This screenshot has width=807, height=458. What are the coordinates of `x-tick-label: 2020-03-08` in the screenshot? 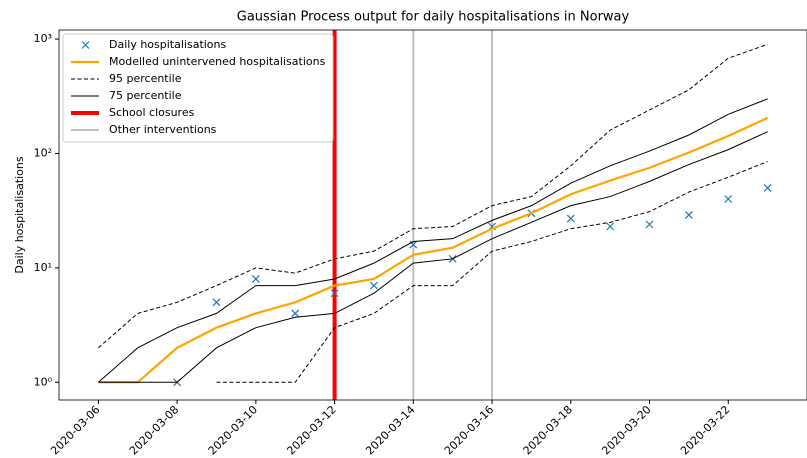 It's located at (154, 430).